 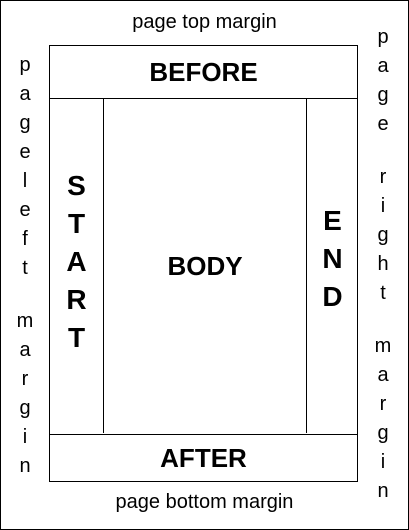 I want to click on left-margin-letter: i, so click(x=25, y=437).